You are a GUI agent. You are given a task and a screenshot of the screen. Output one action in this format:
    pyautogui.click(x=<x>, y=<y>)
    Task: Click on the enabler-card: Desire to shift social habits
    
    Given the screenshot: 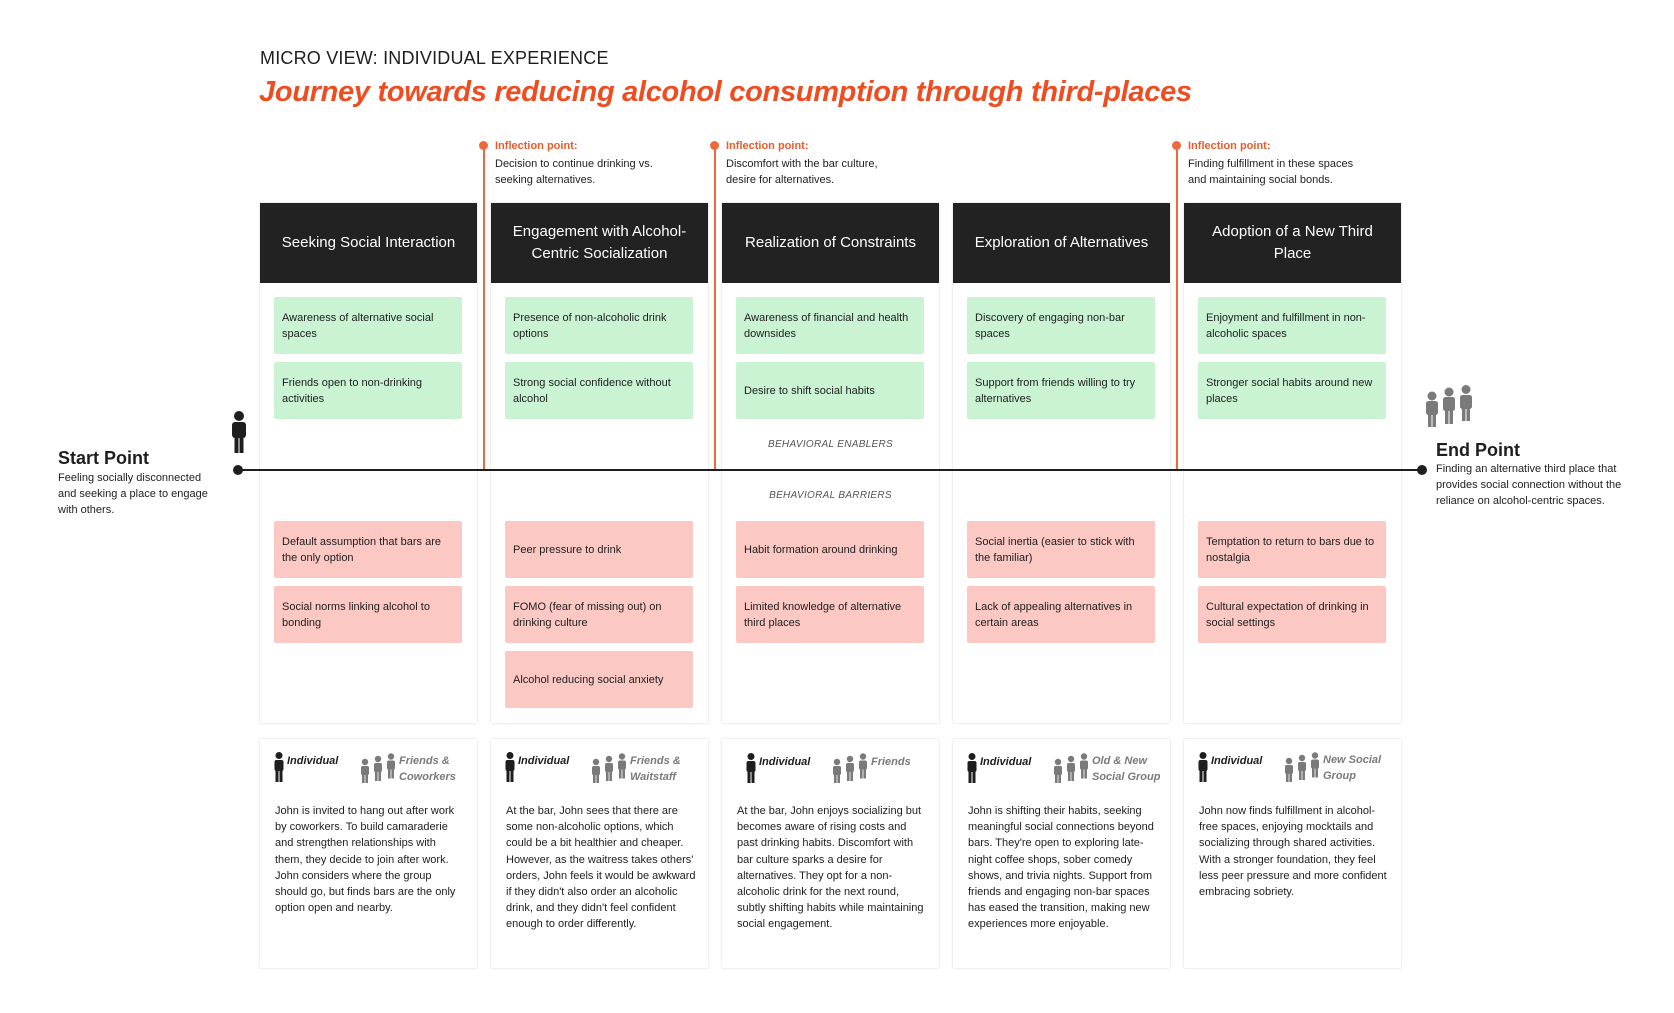 What is the action you would take?
    pyautogui.click(x=830, y=390)
    